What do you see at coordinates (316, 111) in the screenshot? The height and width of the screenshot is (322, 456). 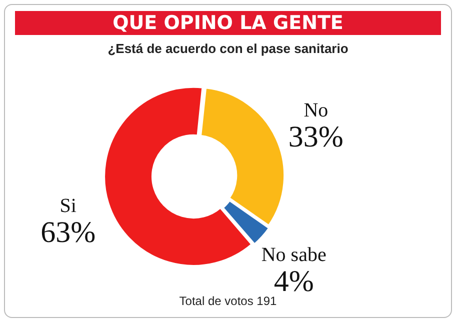 I see `slice-label: No` at bounding box center [316, 111].